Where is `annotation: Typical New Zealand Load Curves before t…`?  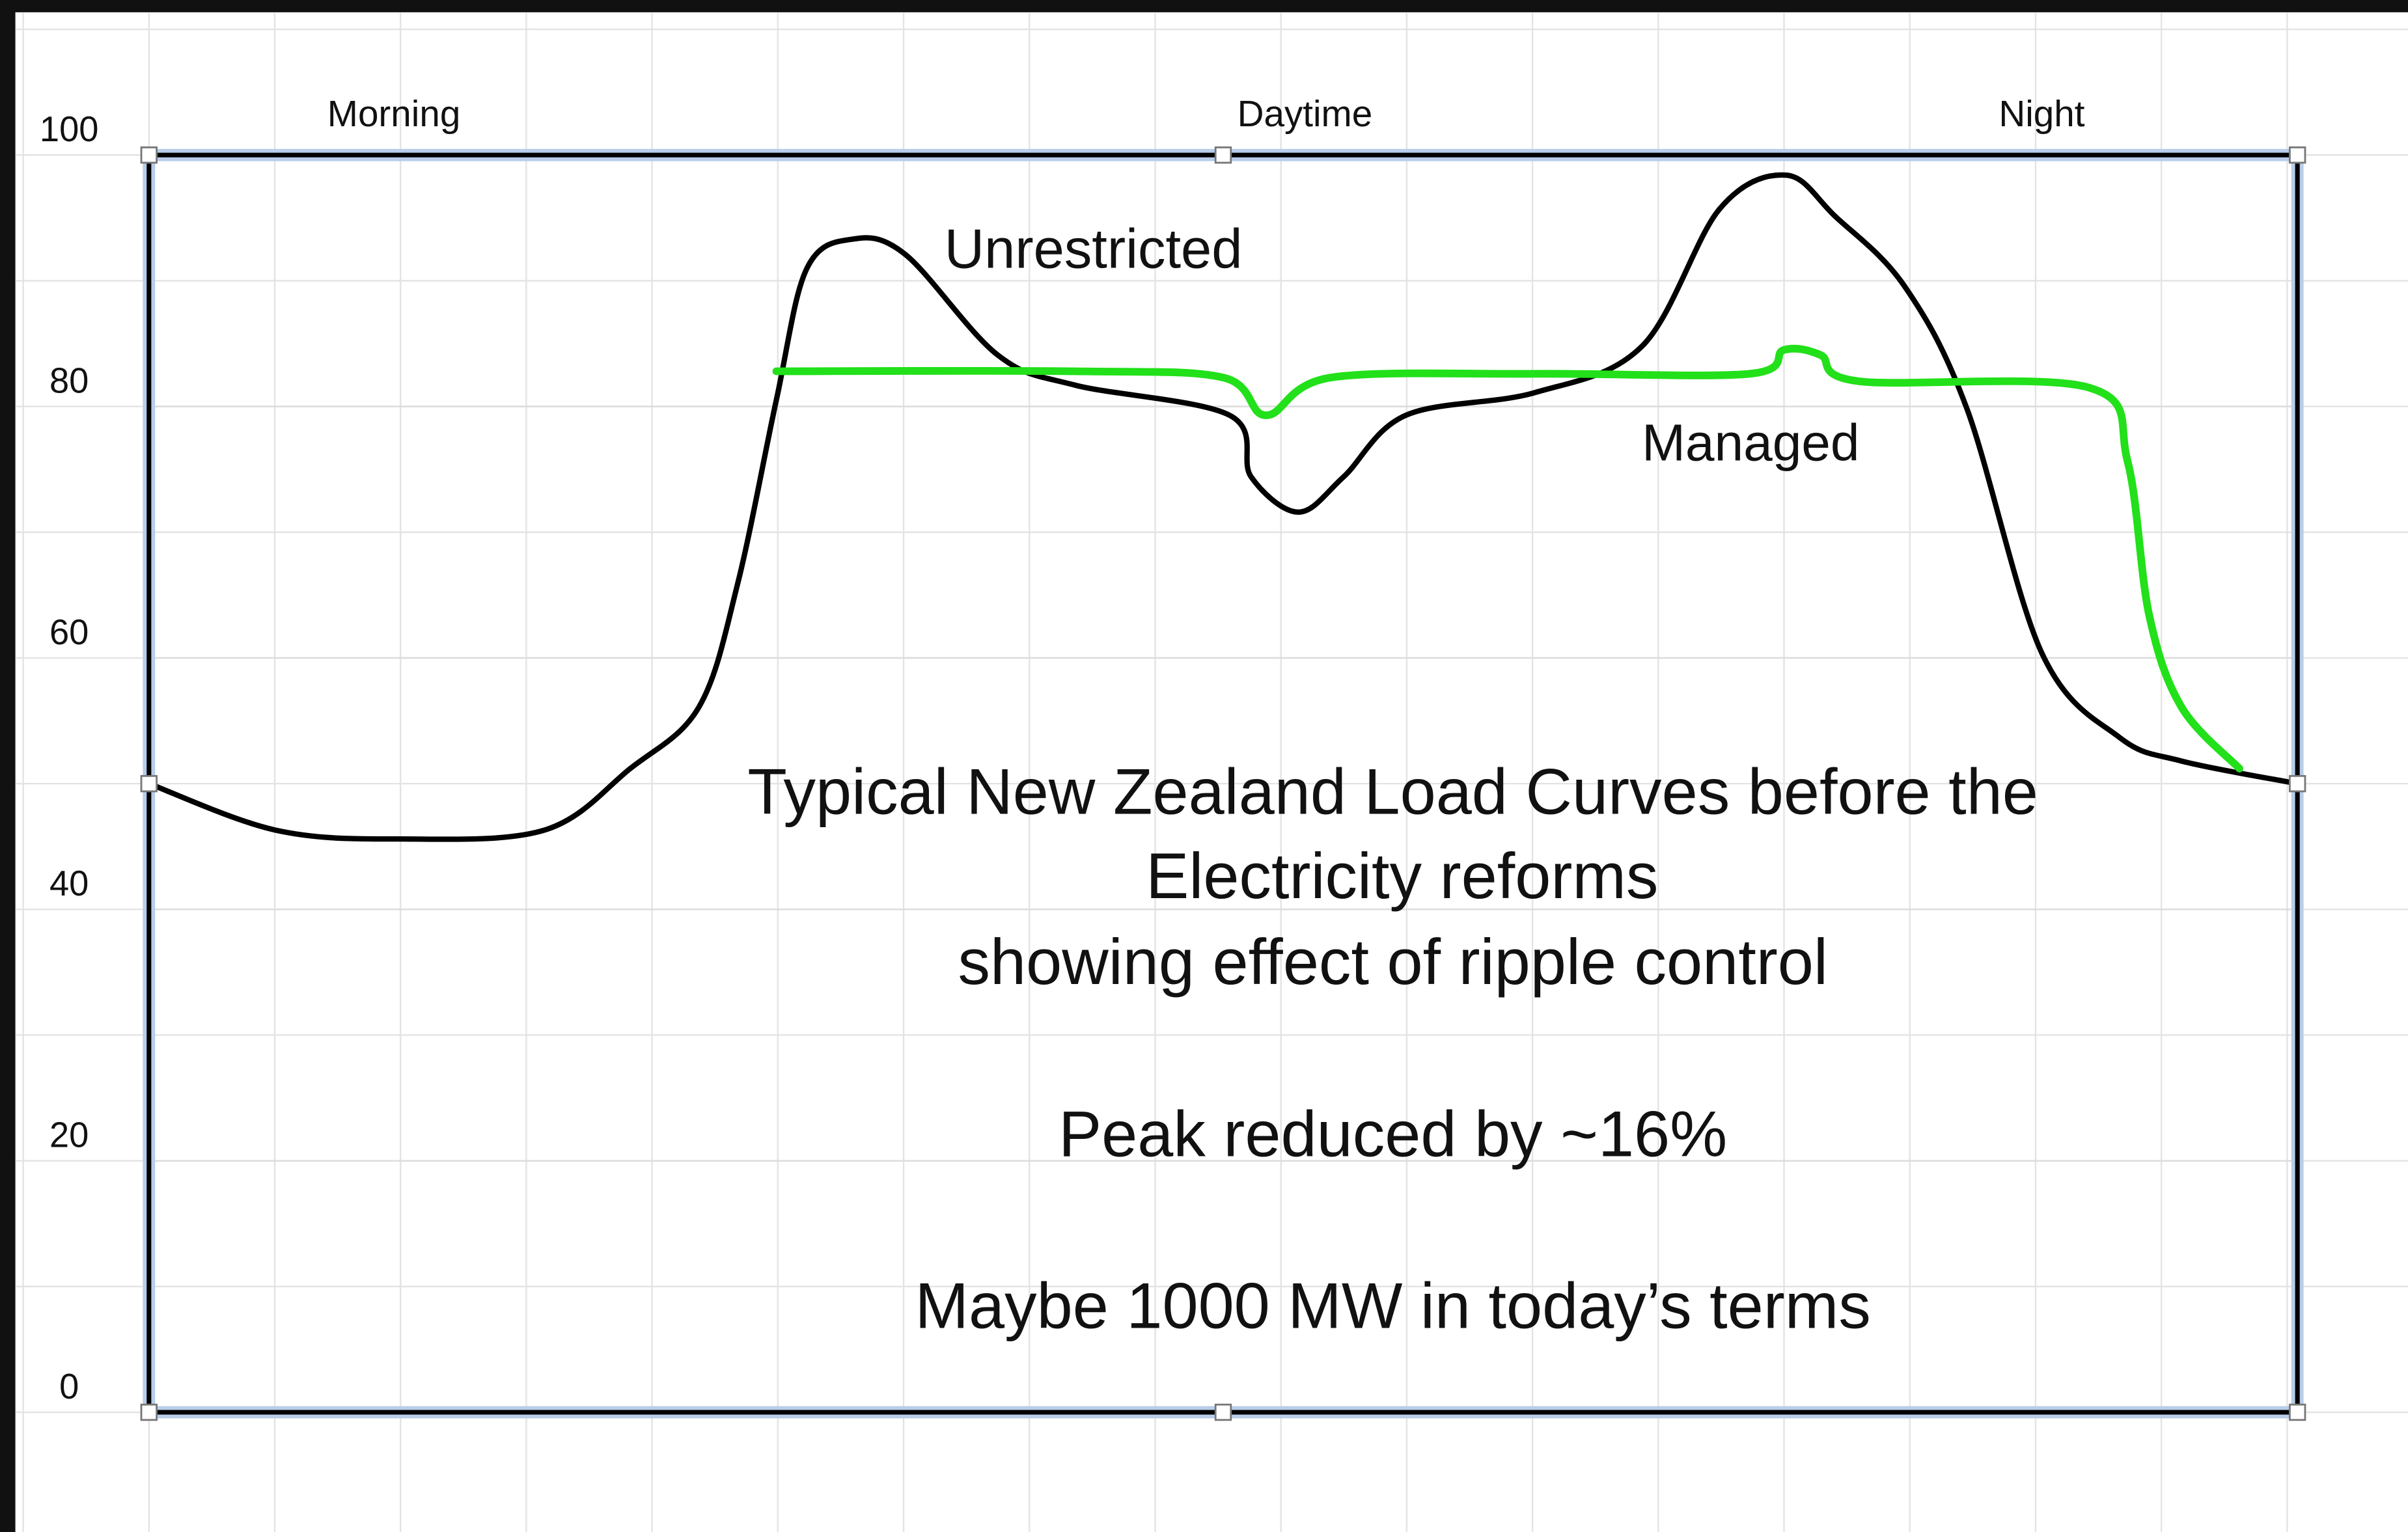 annotation: Typical New Zealand Load Curves before t… is located at coordinates (1393, 791).